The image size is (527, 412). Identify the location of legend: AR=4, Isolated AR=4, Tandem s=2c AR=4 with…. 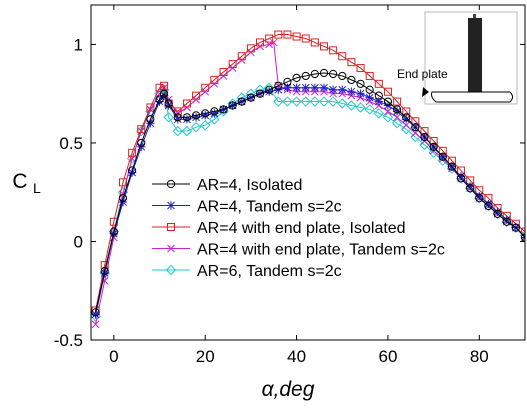
(298, 228).